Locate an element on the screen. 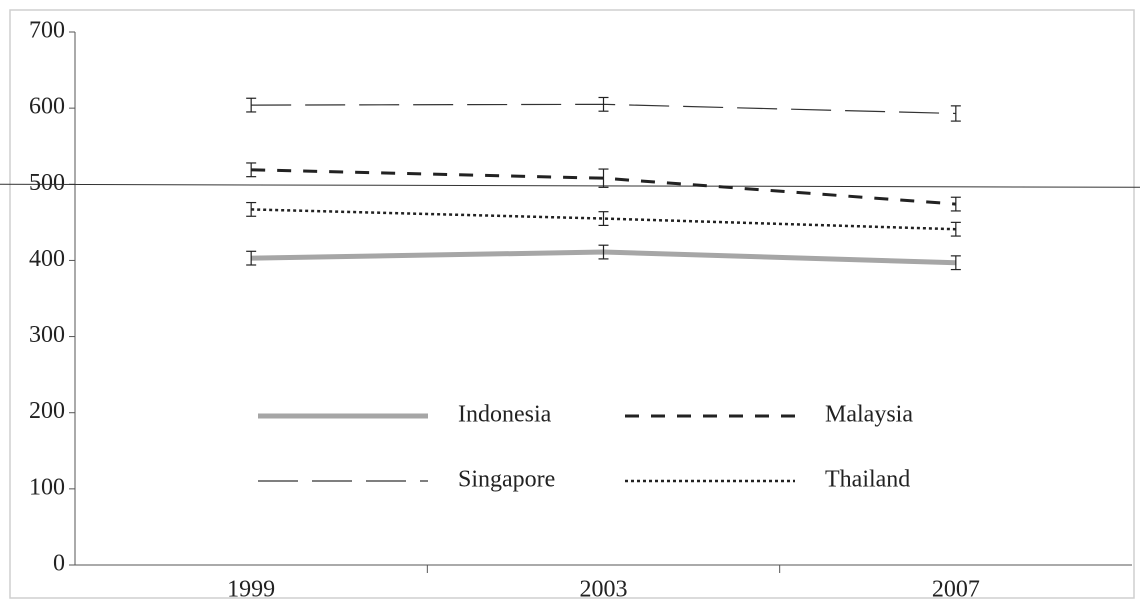 The image size is (1144, 602). y-tick-label: 400 is located at coordinates (47, 259).